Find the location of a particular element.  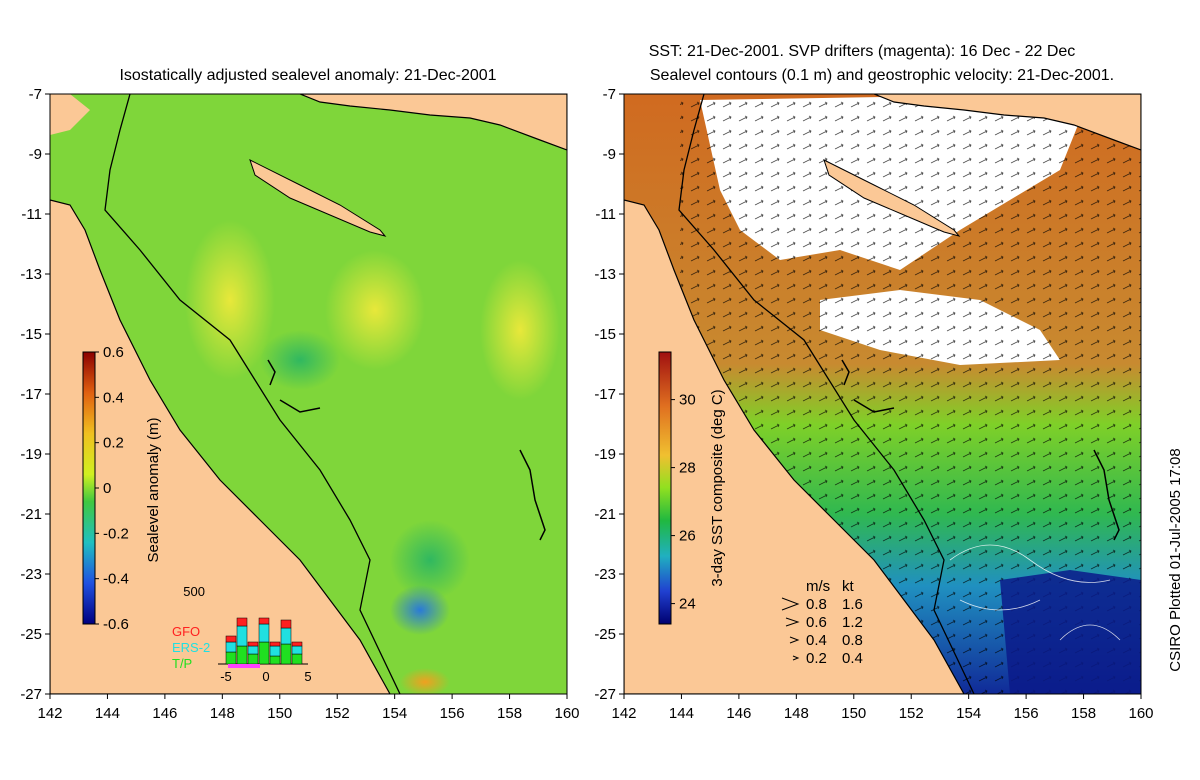

inset-legend-gfo: GFO is located at coordinates (186, 631).